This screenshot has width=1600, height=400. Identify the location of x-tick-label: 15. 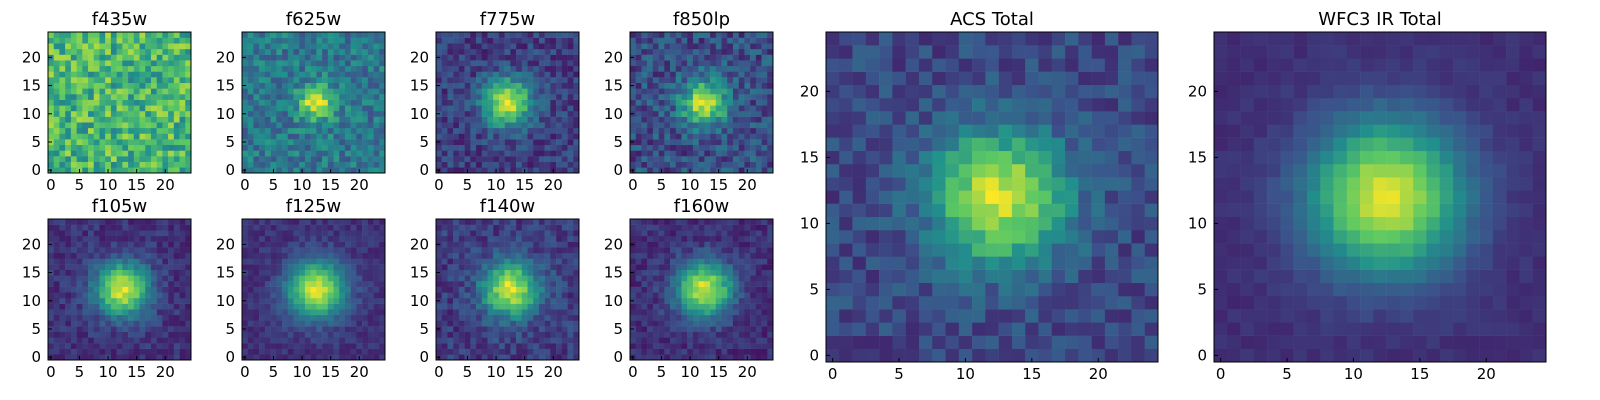
(524, 185).